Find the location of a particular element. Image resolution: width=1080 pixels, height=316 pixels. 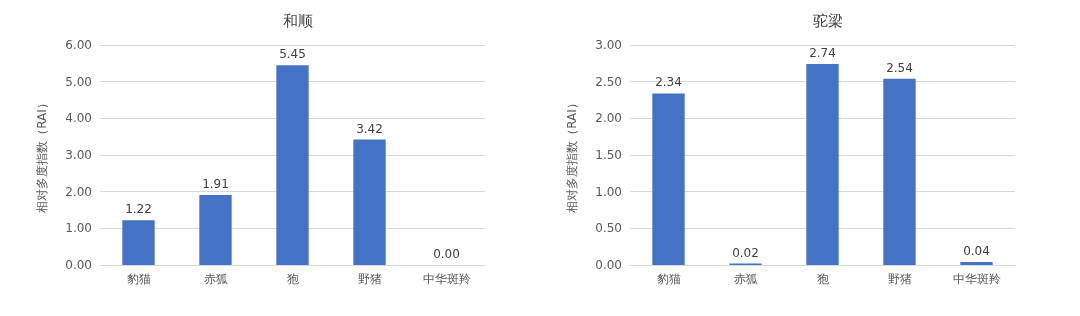

data-label: 5.45 is located at coordinates (292, 54).